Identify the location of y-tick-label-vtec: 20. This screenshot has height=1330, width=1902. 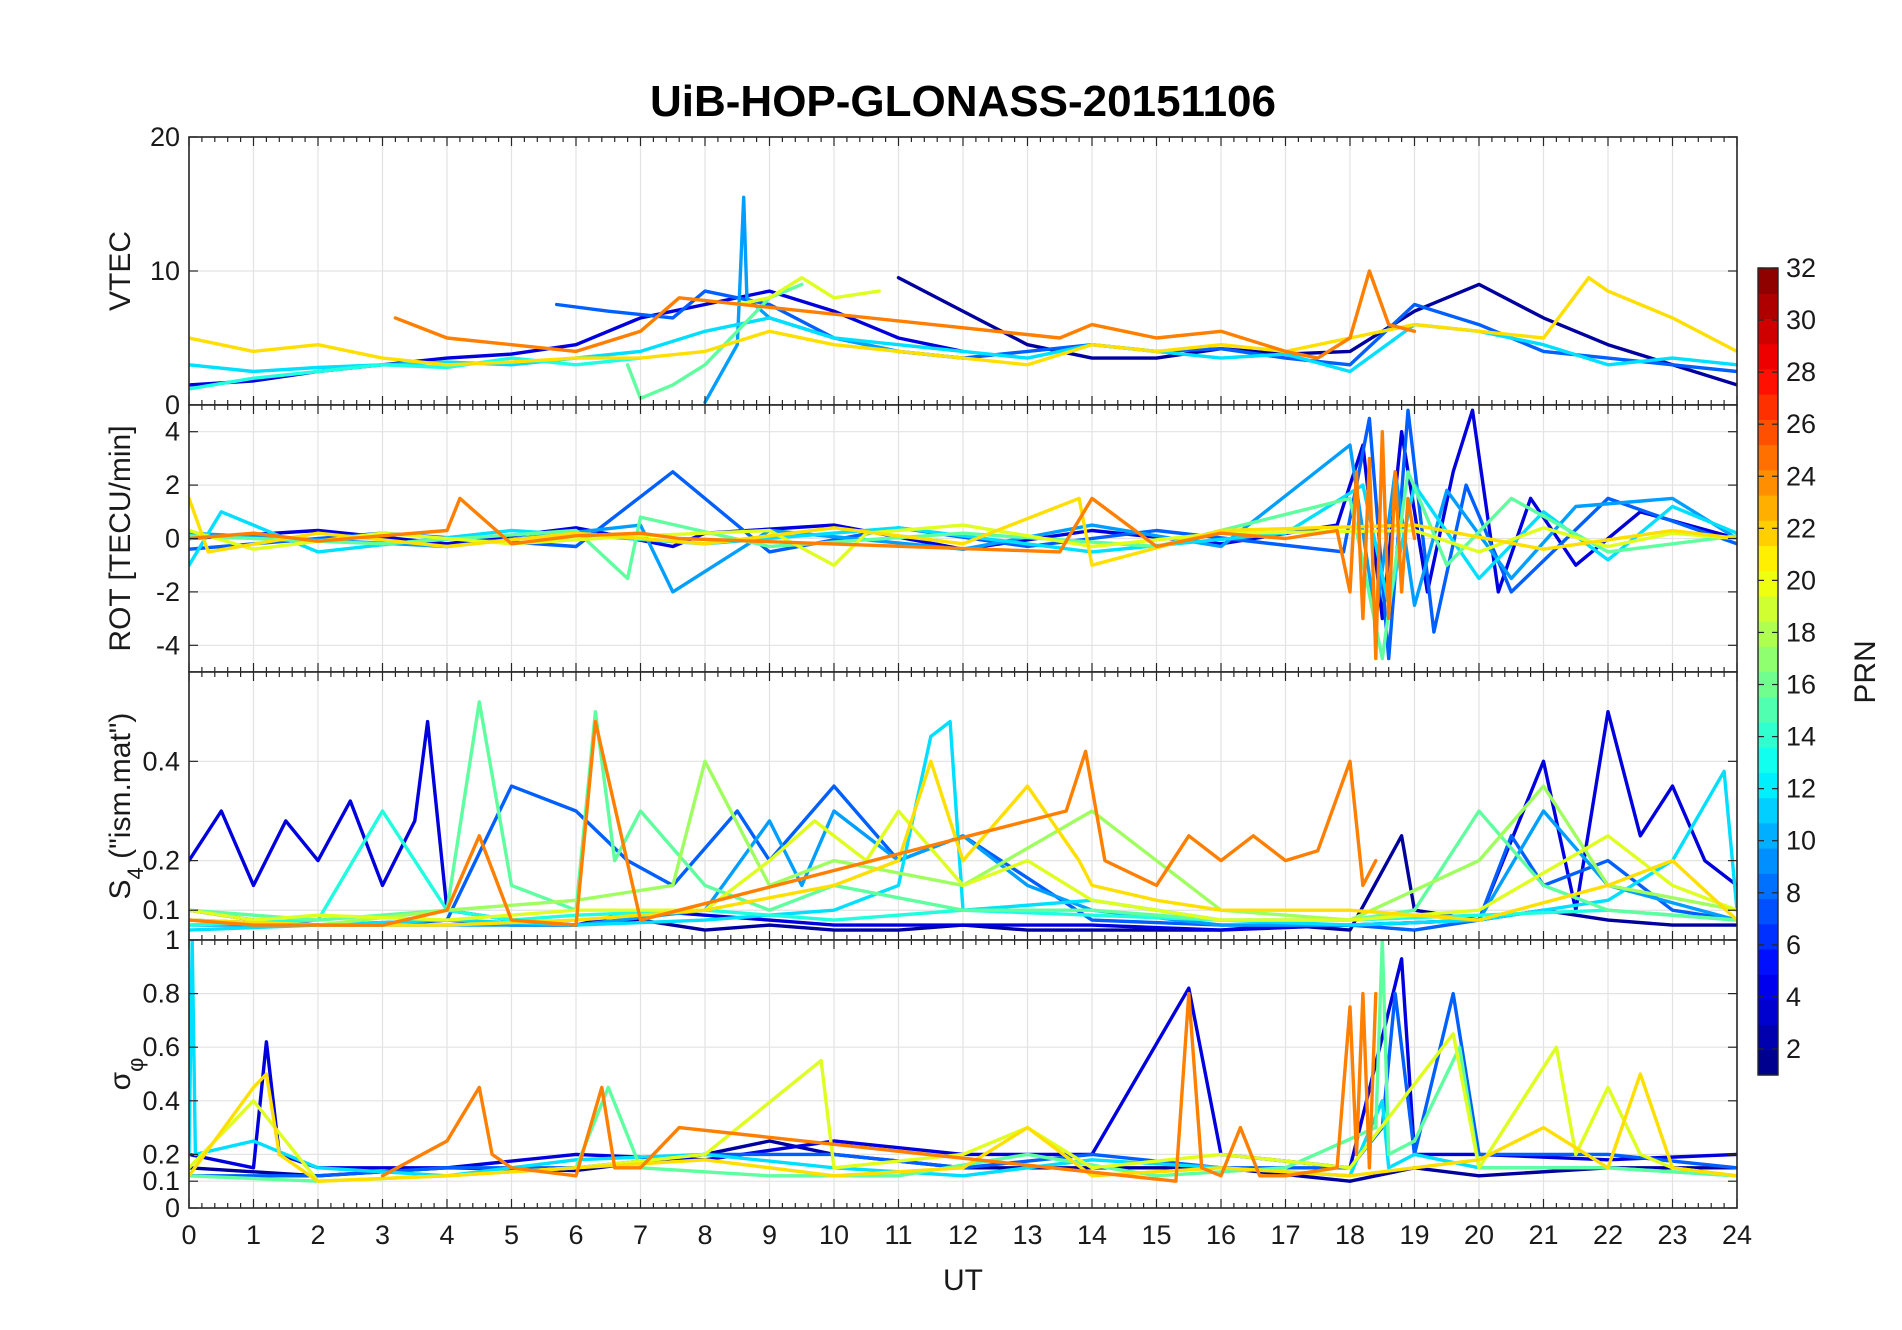
(165, 137).